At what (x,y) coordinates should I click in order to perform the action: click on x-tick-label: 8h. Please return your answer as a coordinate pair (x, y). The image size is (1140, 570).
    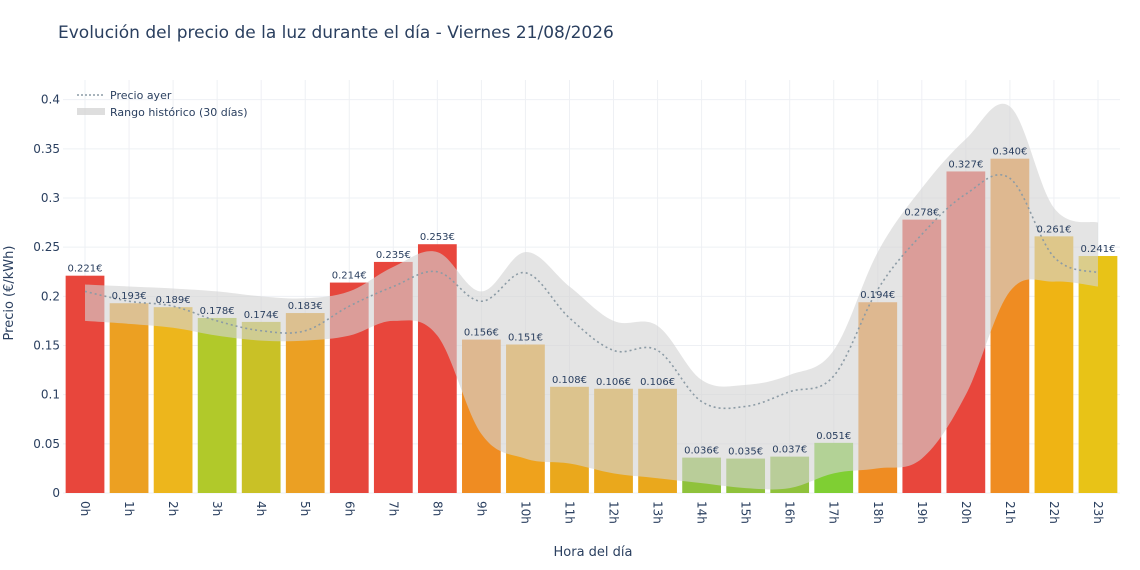
    Looking at the image, I should click on (437, 508).